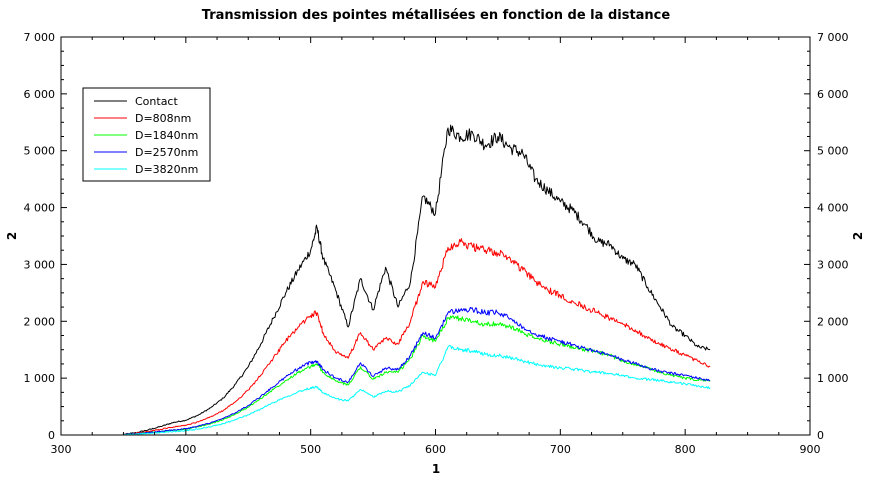 This screenshot has width=873, height=489. Describe the element at coordinates (163, 118) in the screenshot. I see `legend-label: D=808nm` at that location.